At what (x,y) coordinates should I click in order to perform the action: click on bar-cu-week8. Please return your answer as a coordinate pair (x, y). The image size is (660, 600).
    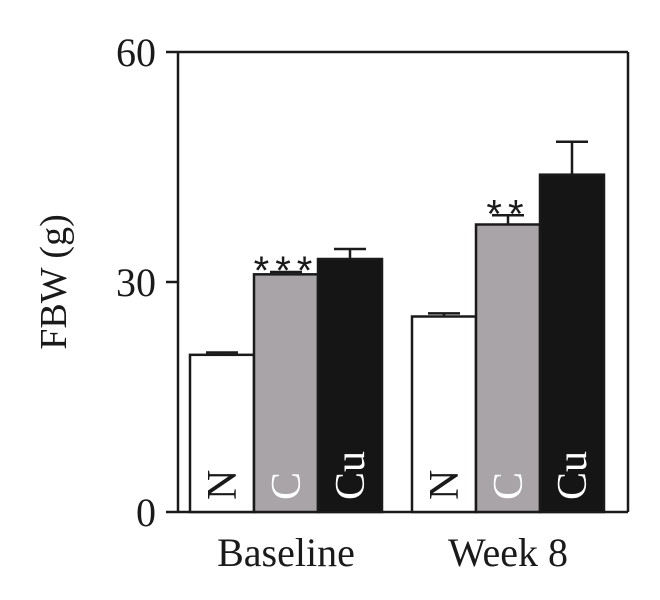
    Looking at the image, I should click on (572, 343).